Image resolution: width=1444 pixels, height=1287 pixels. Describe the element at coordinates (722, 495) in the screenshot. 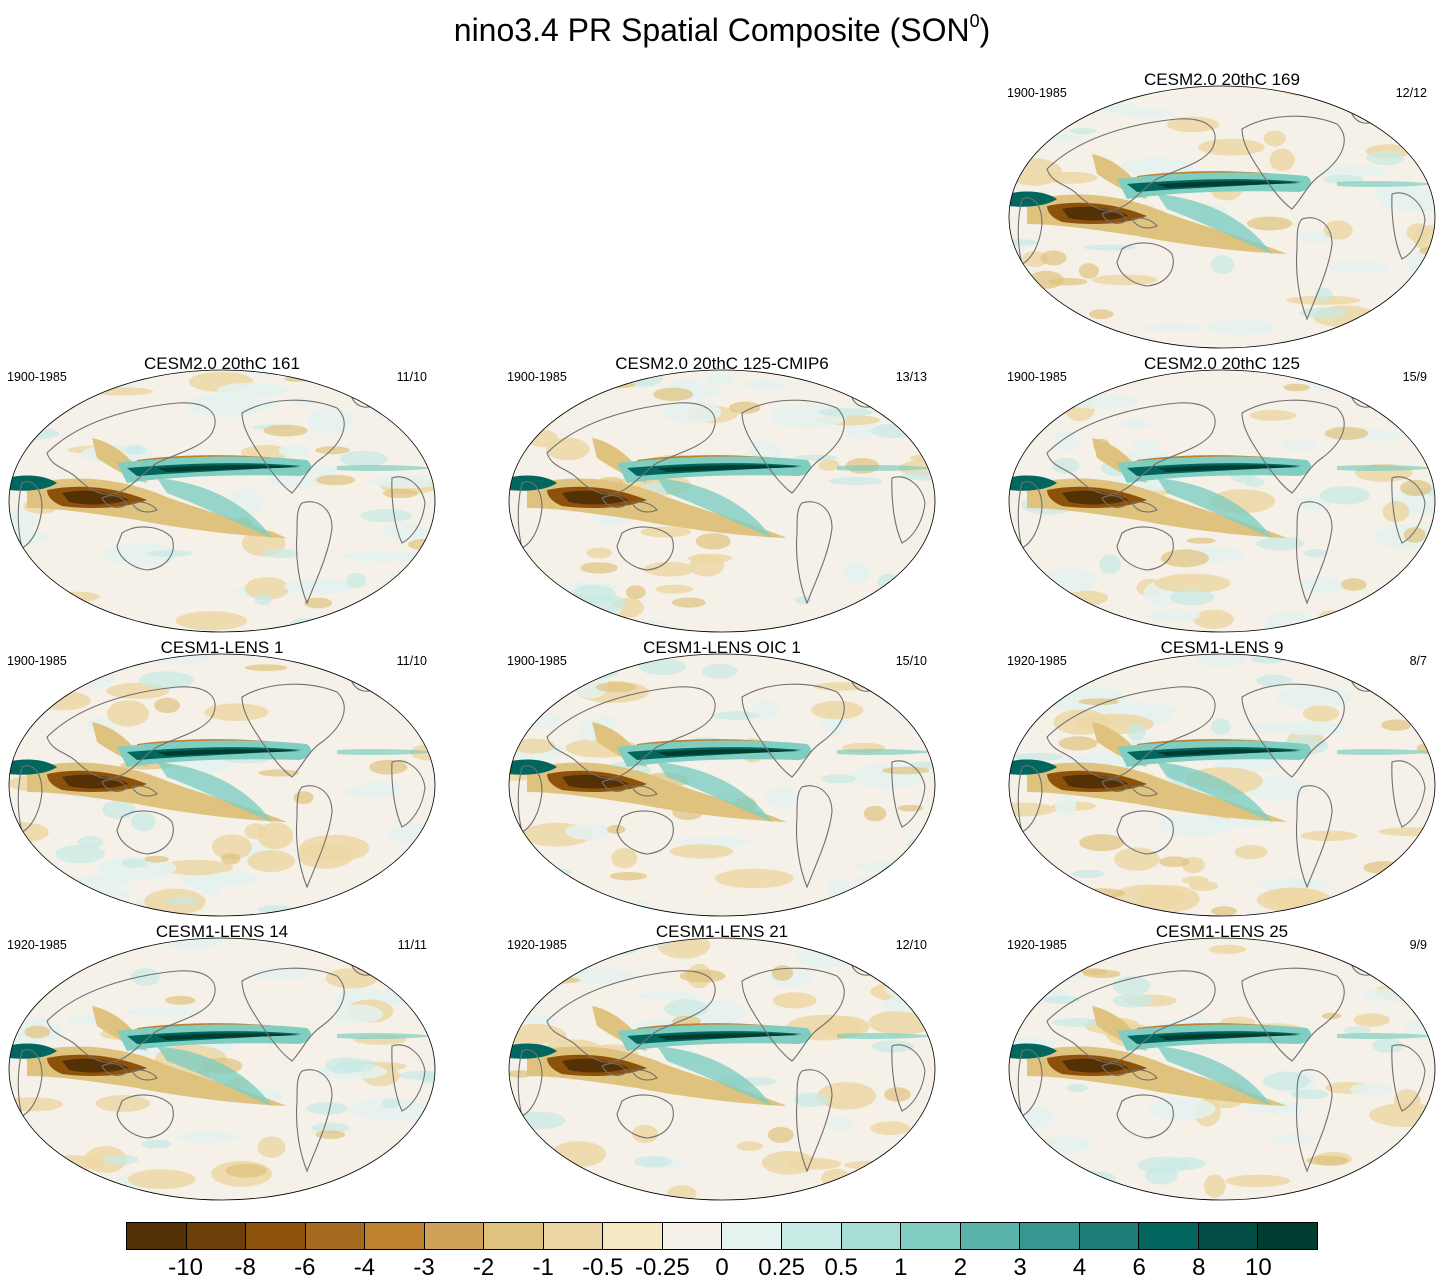

I see `map-panel-cesm2-125-cmip6: CESM2.0 20thC 125-CMIP6 1900-1985 13/13` at that location.